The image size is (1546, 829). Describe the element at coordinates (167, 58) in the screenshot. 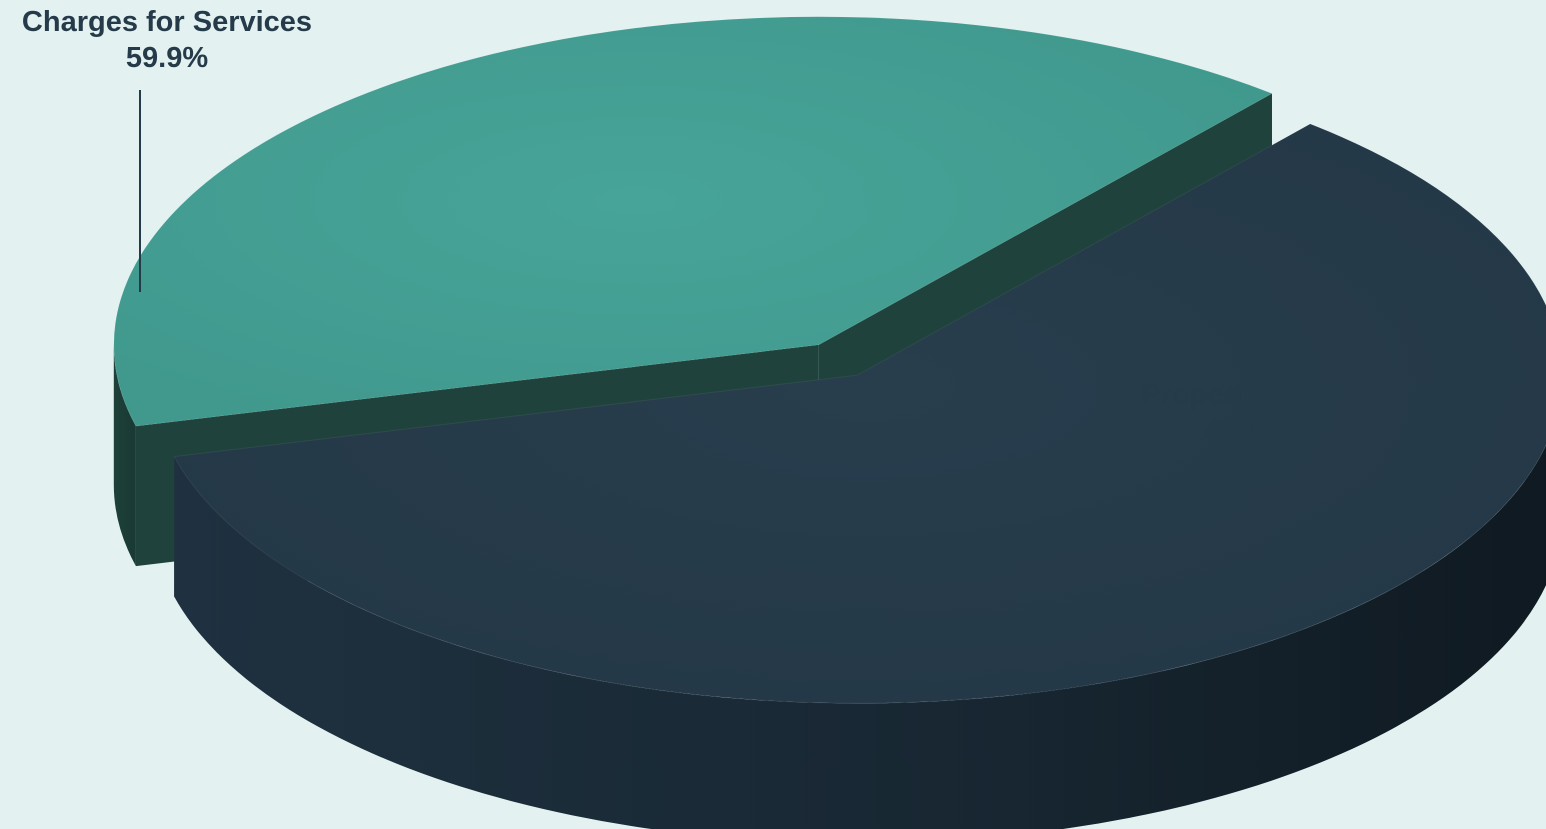

I see `slice-label-charges-percent: 59.9%` at that location.